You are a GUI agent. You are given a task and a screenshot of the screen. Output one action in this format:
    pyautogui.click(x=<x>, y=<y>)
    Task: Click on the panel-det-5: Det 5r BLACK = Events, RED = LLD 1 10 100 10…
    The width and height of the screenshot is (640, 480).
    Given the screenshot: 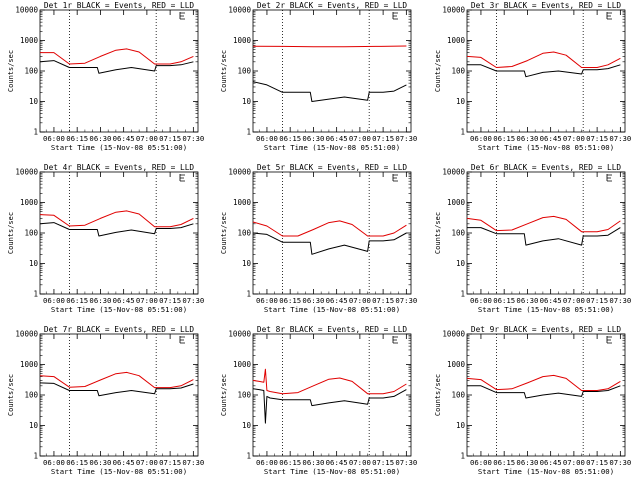 What is the action you would take?
    pyautogui.click(x=318, y=238)
    